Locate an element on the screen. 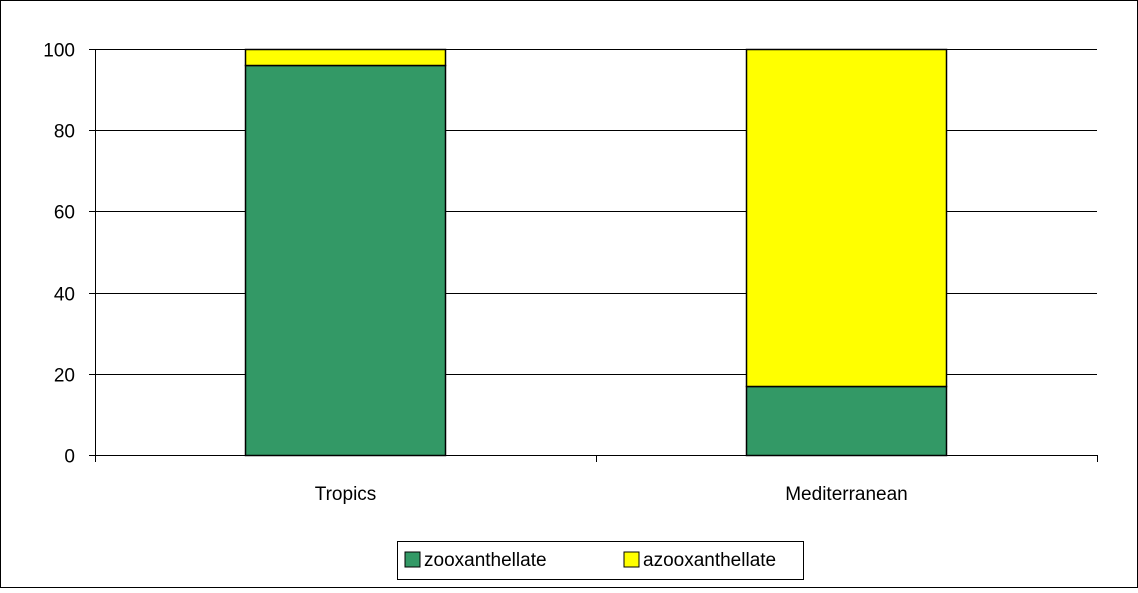  legend-label-zooxanthellate: zooxanthellate is located at coordinates (485, 560).